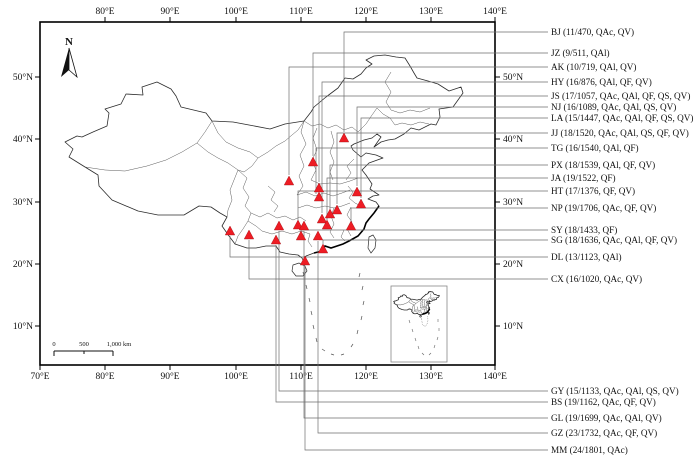 This screenshot has height=465, width=700. I want to click on axis-tick-label-top: 90°E, so click(169, 11).